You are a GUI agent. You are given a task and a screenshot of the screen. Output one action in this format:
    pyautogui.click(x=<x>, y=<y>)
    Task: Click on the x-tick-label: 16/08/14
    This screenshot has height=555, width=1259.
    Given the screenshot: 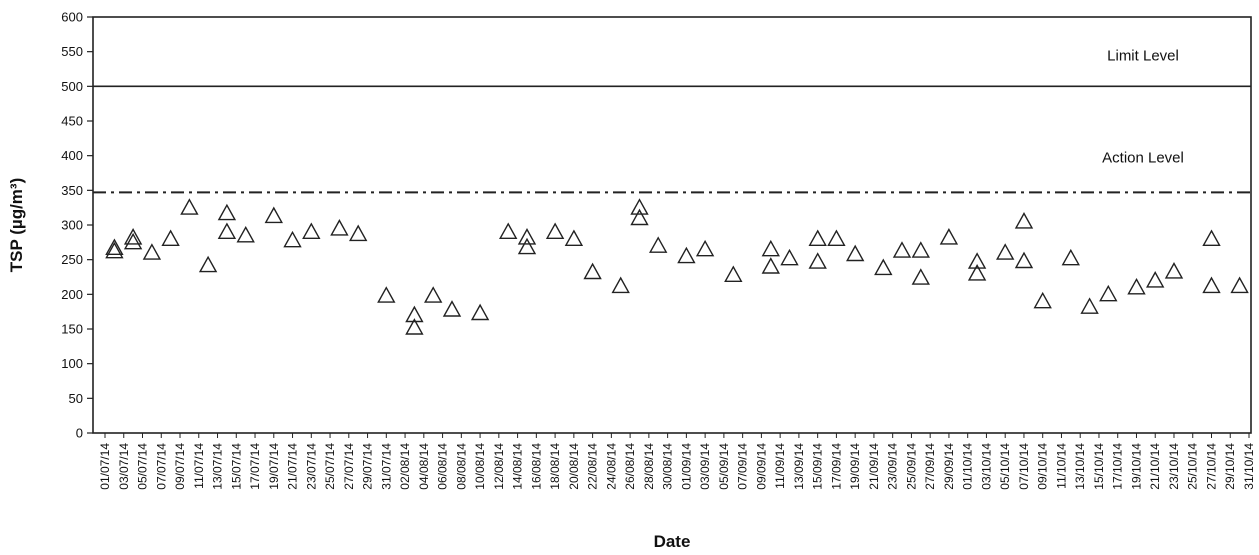 What is the action you would take?
    pyautogui.click(x=536, y=466)
    